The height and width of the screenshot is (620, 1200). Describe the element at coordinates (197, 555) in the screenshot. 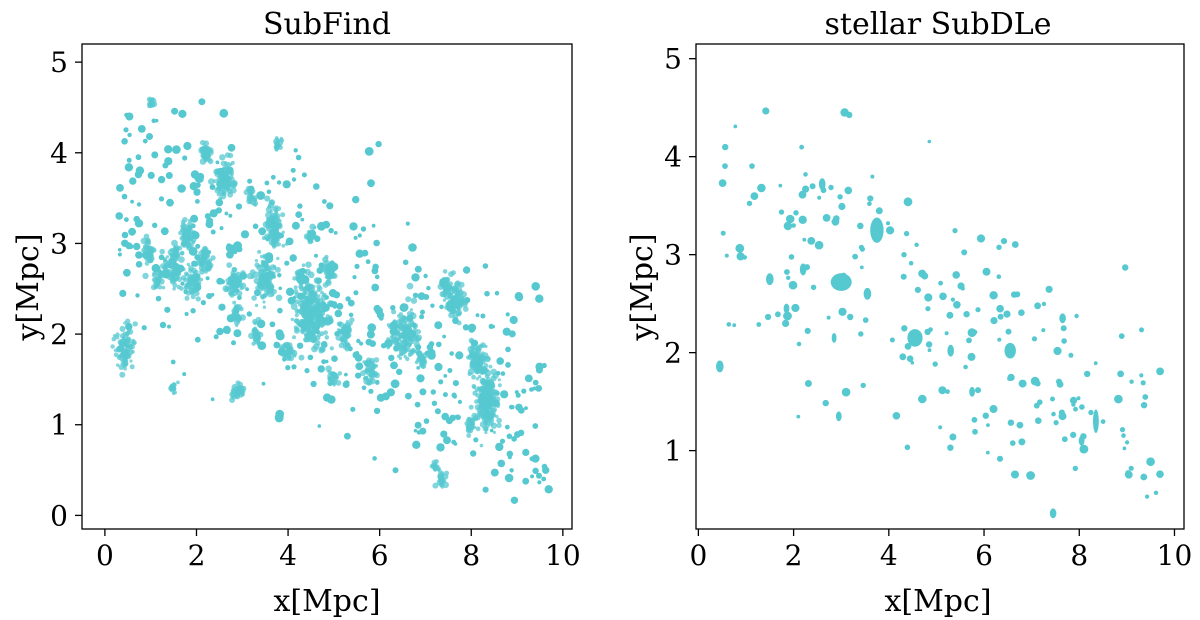

I see `x-tick-label: 2` at that location.